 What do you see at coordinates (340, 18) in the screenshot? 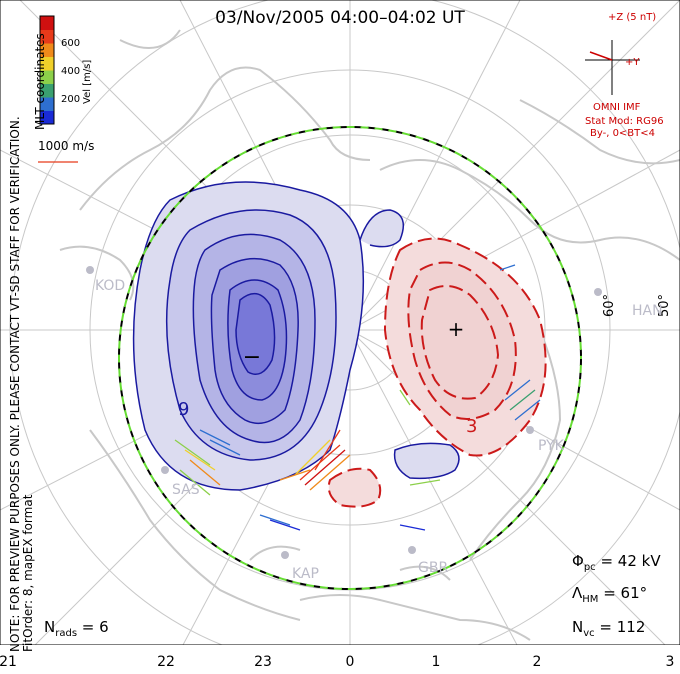
I see `map-title: 03/Nov/2005 04:00–04:02 UT` at bounding box center [340, 18].